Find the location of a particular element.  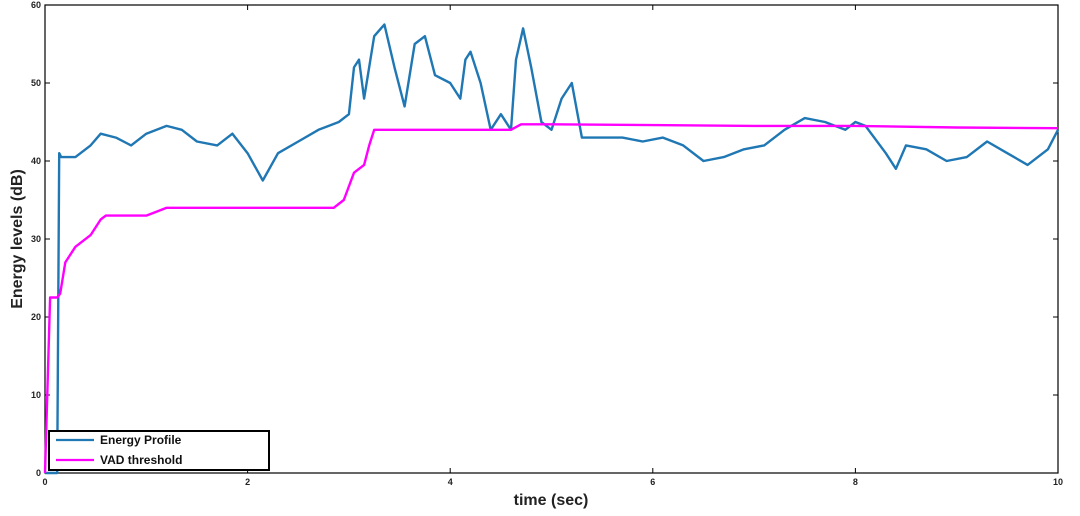

y-tick-label: 60 is located at coordinates (36, 5).